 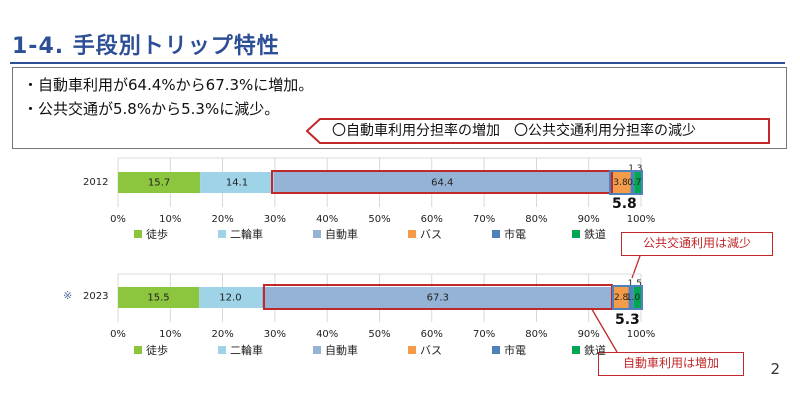 What do you see at coordinates (635, 169) in the screenshot?
I see `bar-value-label: 1.3` at bounding box center [635, 169].